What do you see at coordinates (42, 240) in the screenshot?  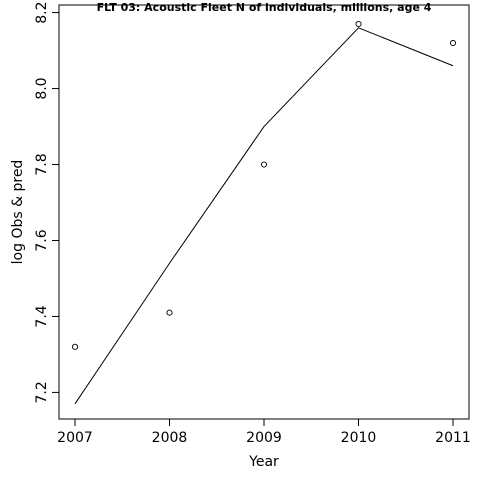 I see `y-tick-label: 7.6` at bounding box center [42, 240].